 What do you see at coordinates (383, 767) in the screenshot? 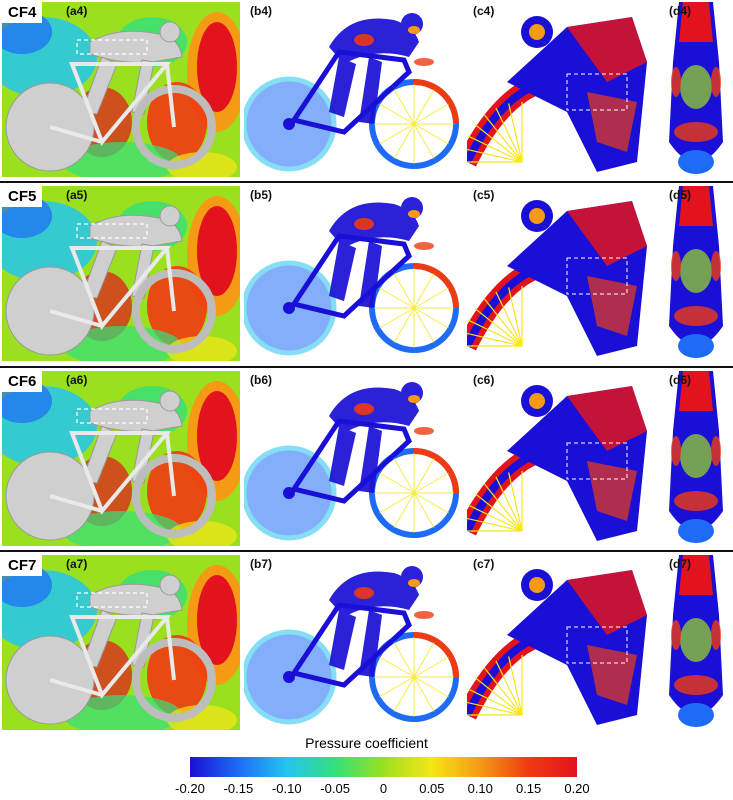
I see `colorbar` at bounding box center [383, 767].